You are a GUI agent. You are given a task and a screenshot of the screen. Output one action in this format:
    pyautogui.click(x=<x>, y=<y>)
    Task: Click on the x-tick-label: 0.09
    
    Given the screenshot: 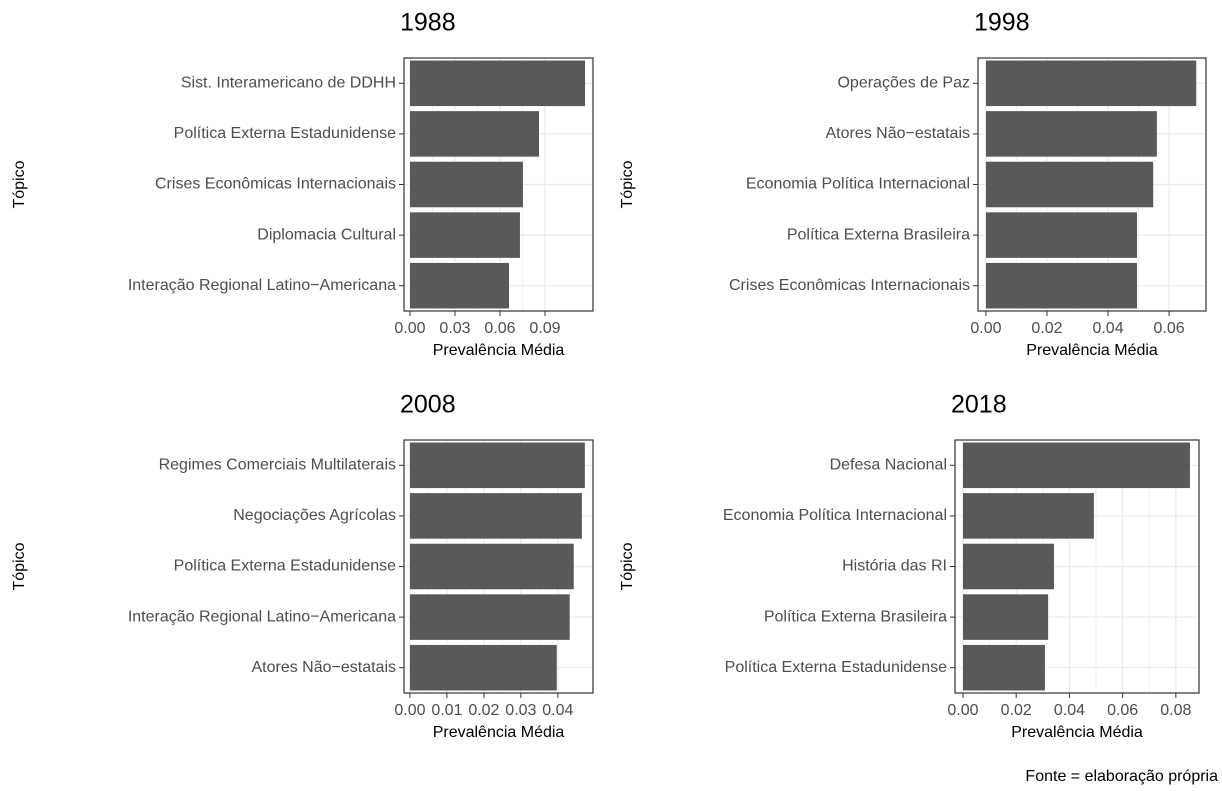 What is the action you would take?
    pyautogui.click(x=544, y=328)
    